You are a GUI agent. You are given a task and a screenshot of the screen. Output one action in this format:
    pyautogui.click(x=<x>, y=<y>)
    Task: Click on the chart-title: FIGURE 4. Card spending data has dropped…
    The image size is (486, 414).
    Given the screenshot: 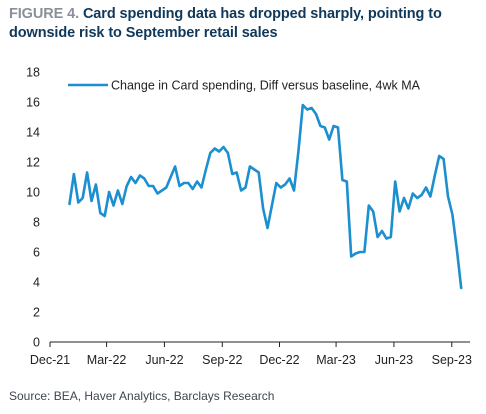 What is the action you would take?
    pyautogui.click(x=244, y=24)
    